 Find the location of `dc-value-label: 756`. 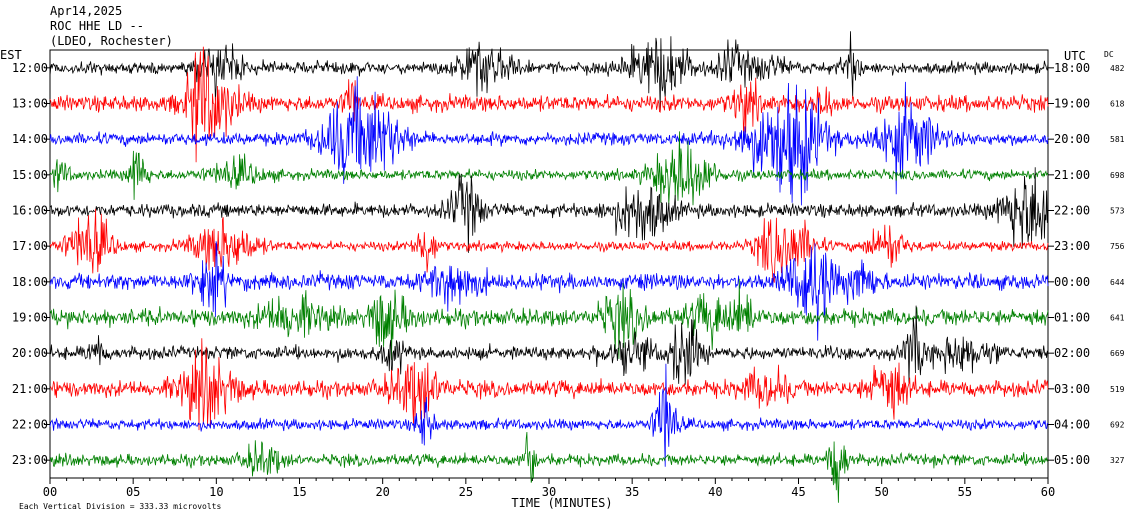

dc-value-label: 756 is located at coordinates (1117, 246).